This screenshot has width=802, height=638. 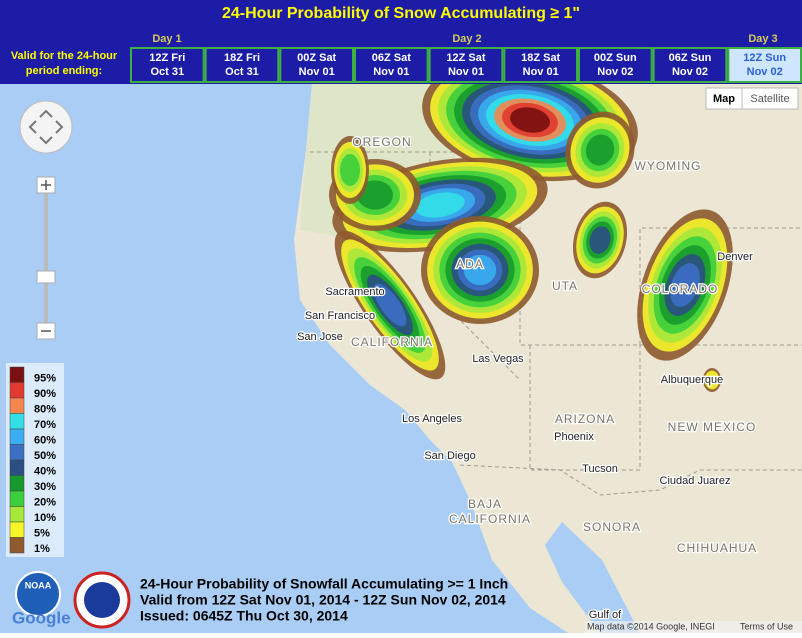 I want to click on attribution-bg, so click(x=693, y=627).